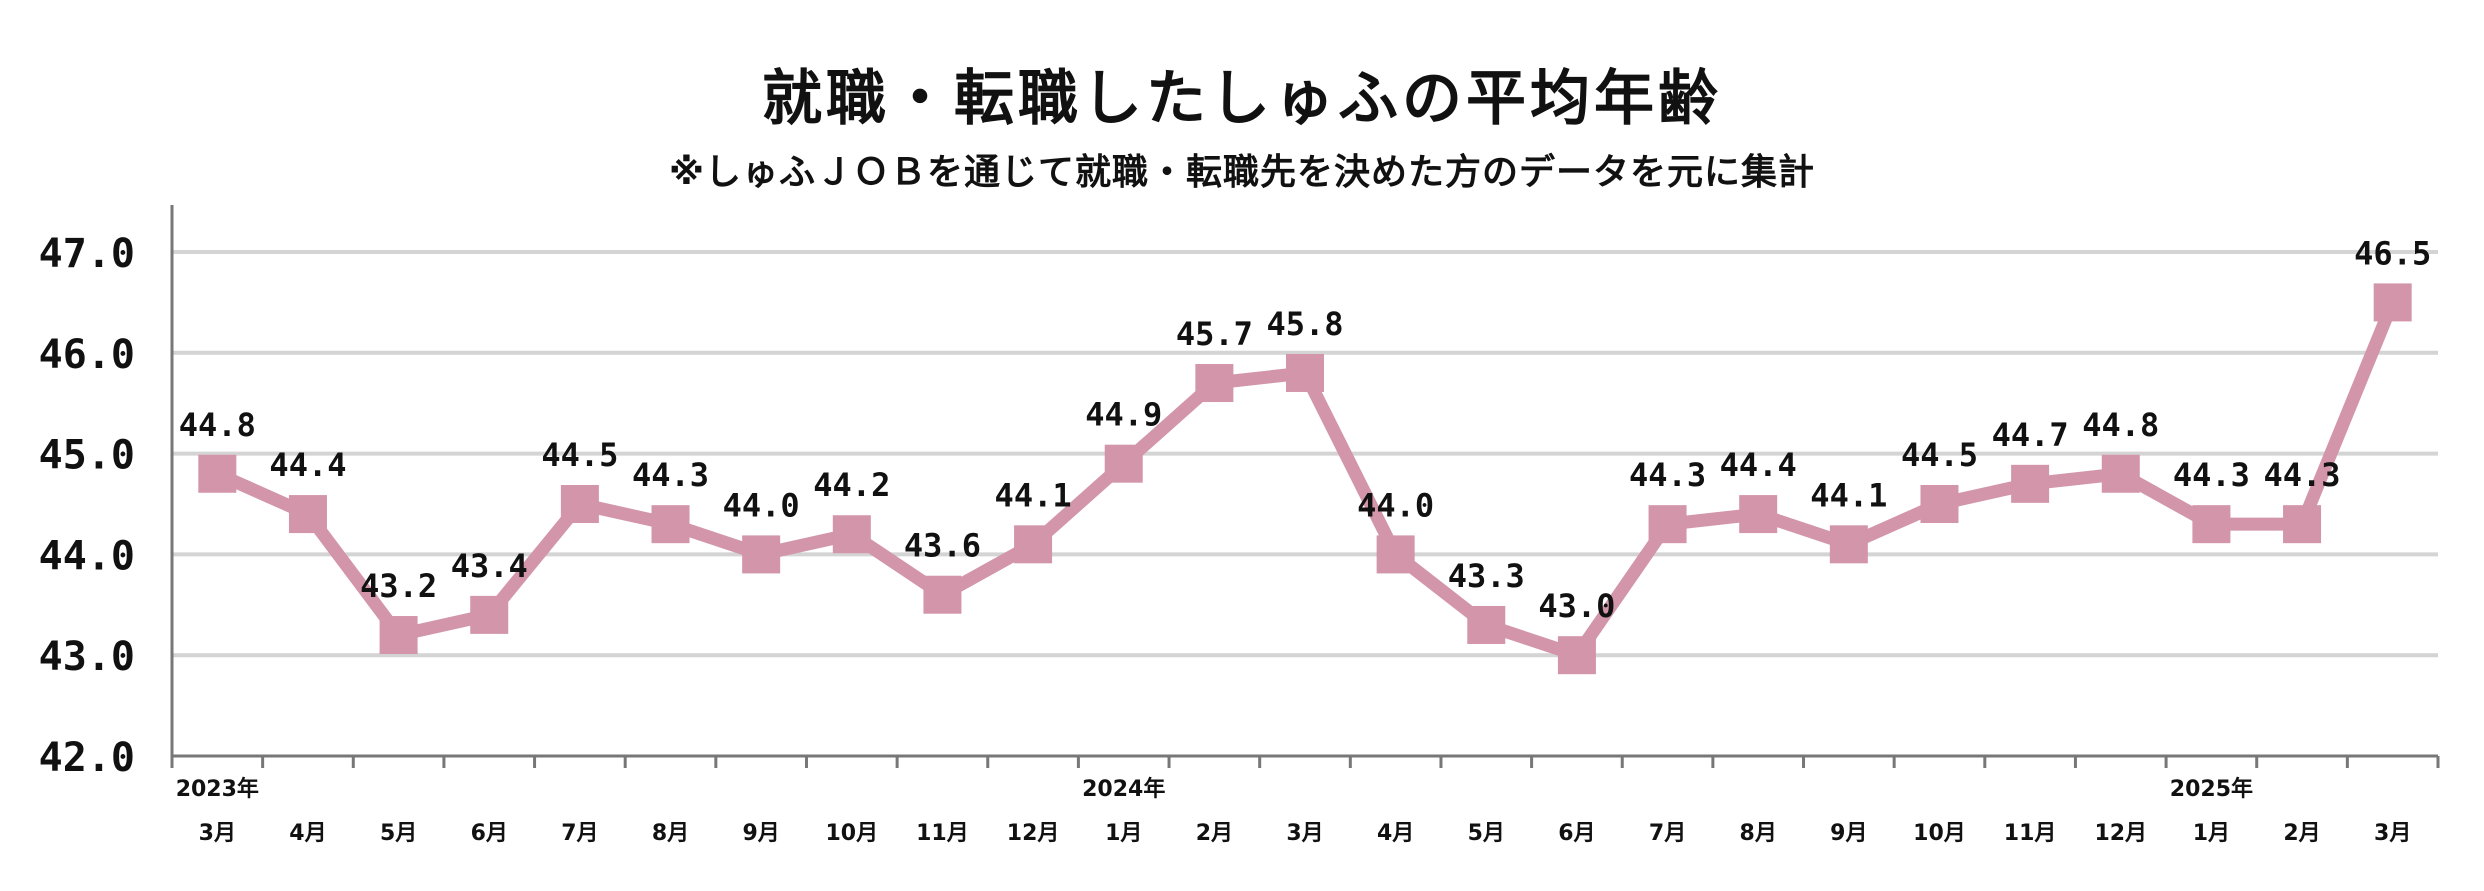  Describe the element at coordinates (87, 758) in the screenshot. I see `y-tick-label: 42.0` at that location.